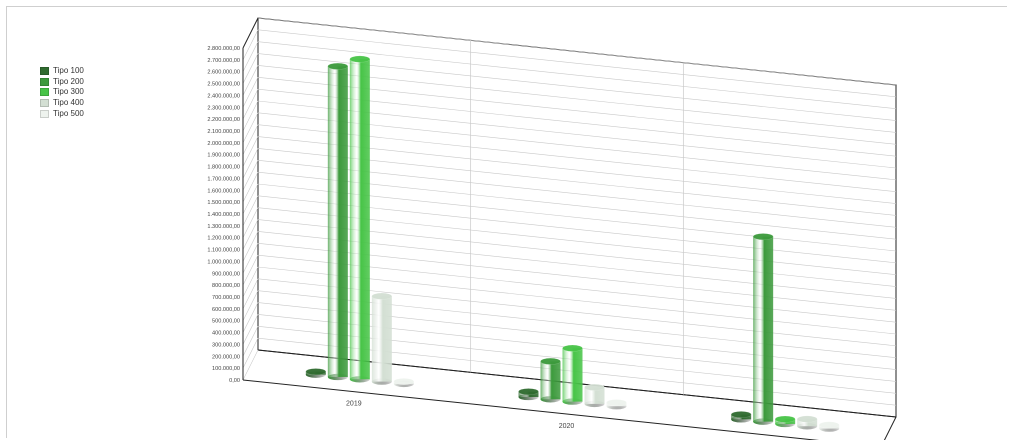  What do you see at coordinates (226, 322) in the screenshot?
I see `y-tick-label: 500.000,00` at bounding box center [226, 322].